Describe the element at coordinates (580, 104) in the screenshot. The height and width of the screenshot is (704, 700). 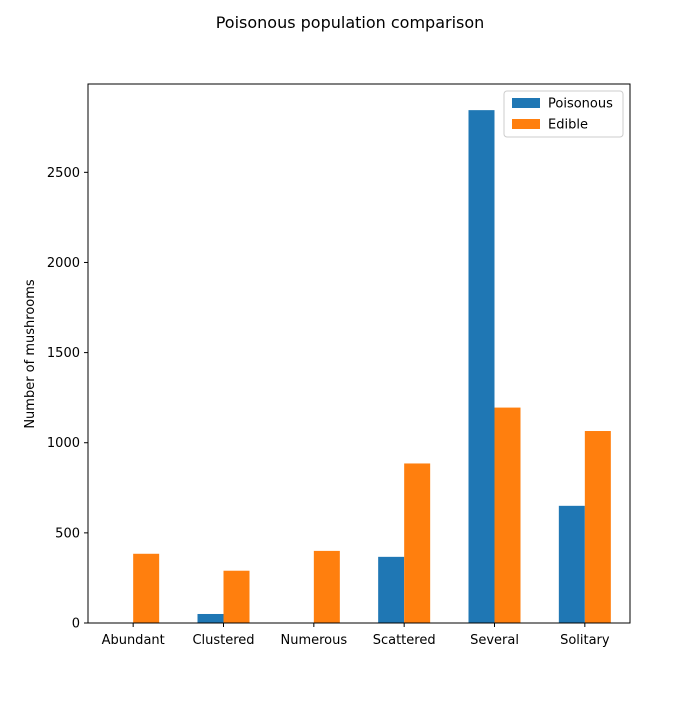
I see `legend-label-poisonous: Poisonous` at that location.